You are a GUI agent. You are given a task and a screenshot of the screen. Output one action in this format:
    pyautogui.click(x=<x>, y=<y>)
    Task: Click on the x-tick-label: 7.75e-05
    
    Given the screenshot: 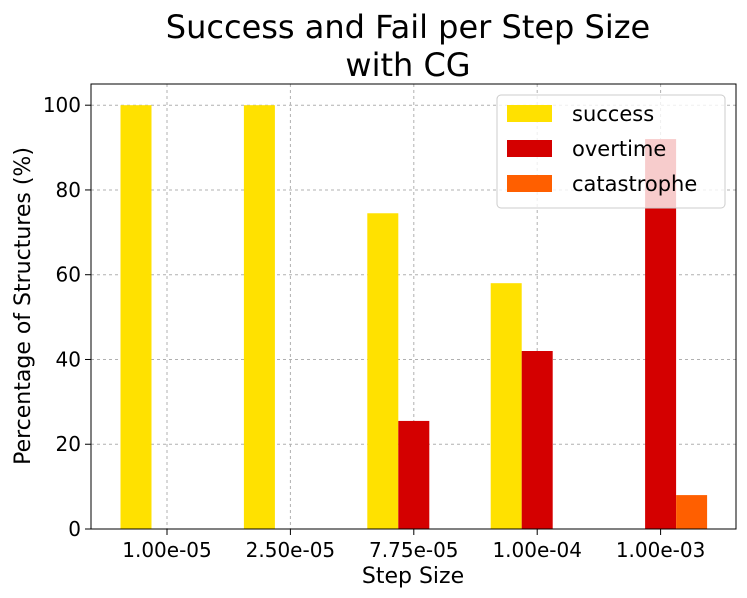 What is the action you would take?
    pyautogui.click(x=414, y=550)
    